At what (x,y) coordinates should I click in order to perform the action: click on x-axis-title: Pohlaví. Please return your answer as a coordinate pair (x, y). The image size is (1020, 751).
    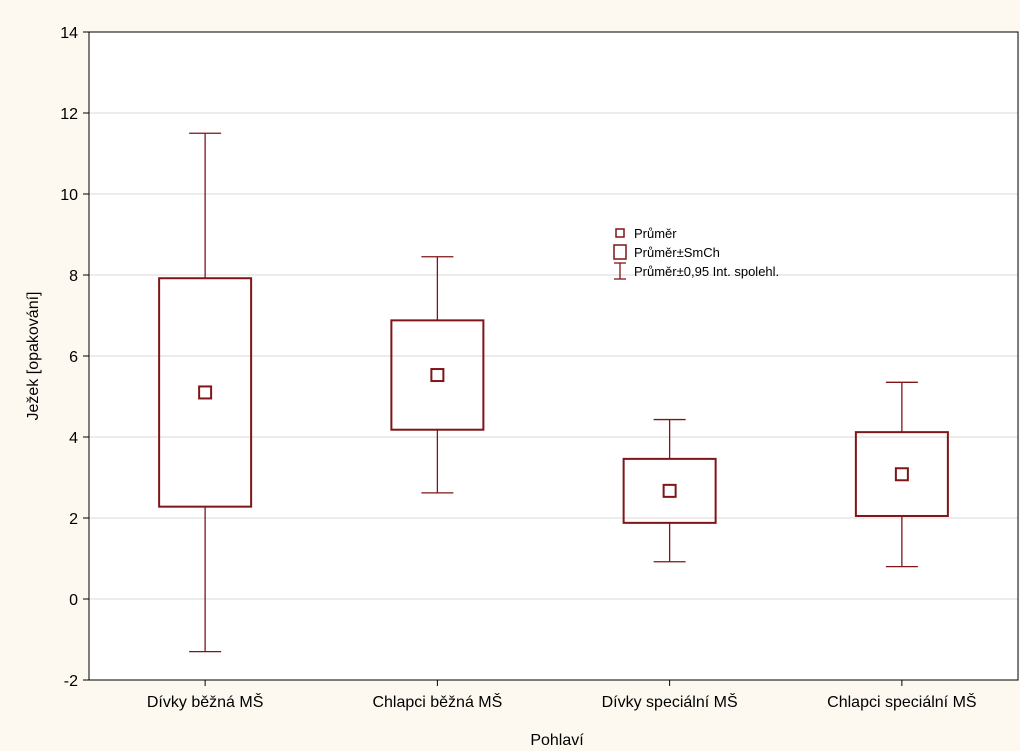
    Looking at the image, I should click on (557, 740).